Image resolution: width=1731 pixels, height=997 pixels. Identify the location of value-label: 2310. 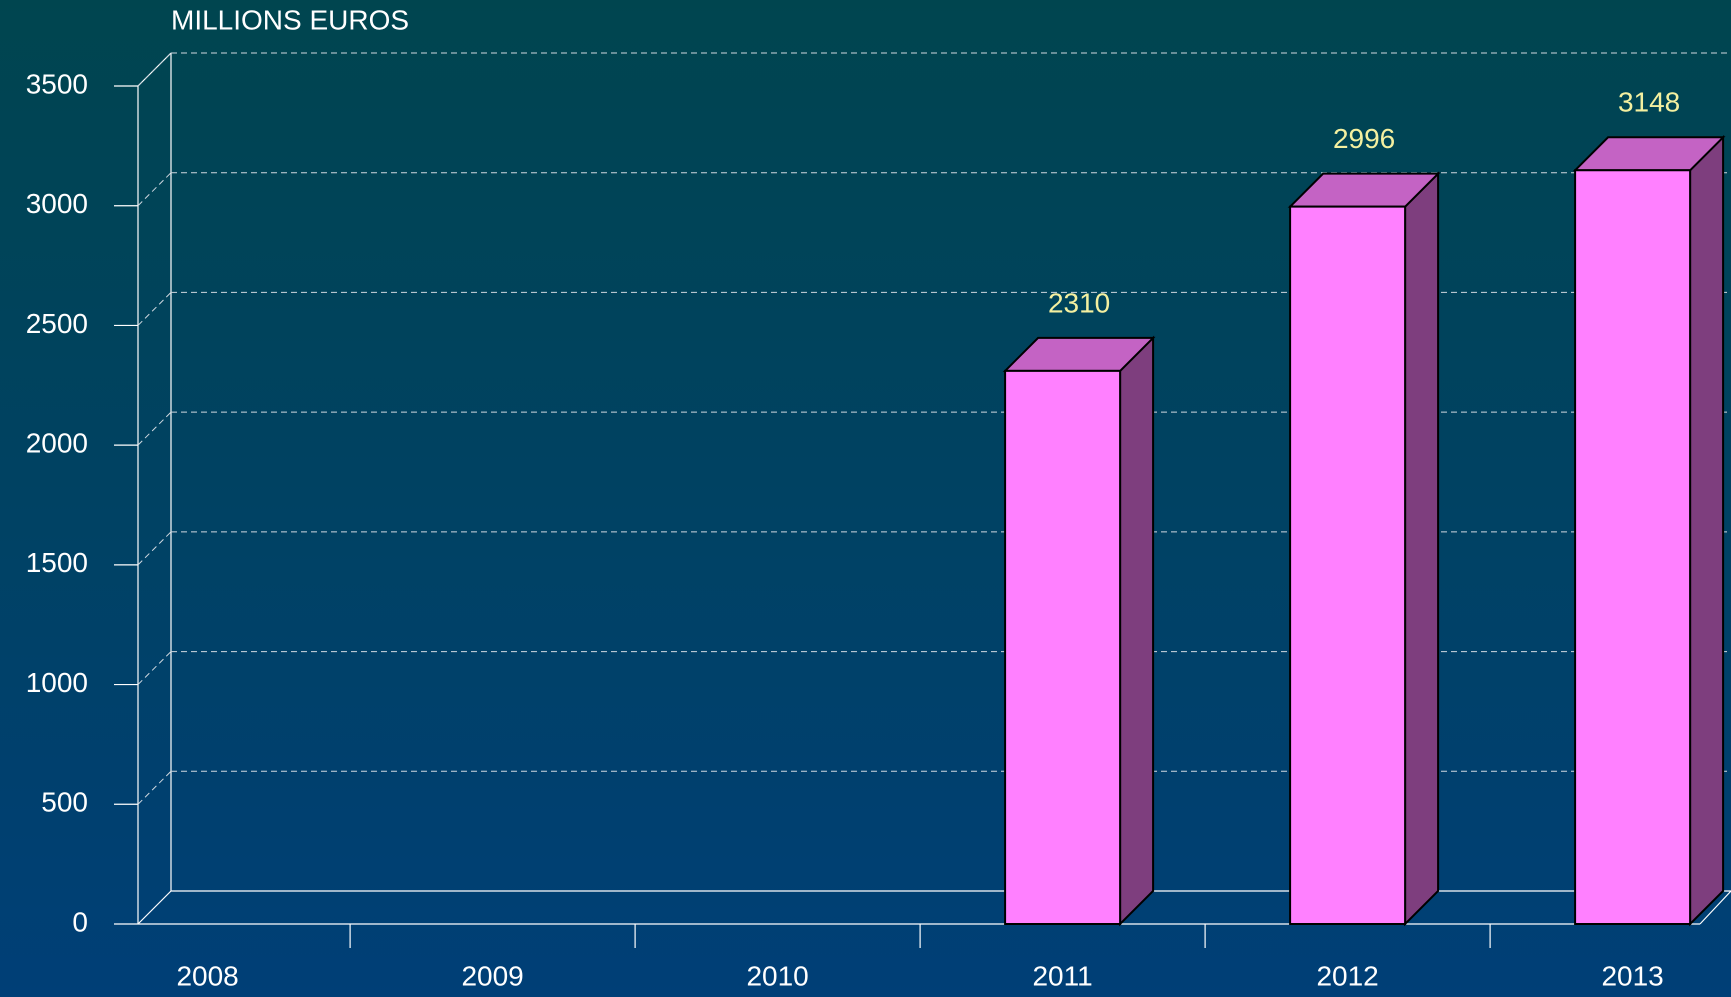
(1079, 302).